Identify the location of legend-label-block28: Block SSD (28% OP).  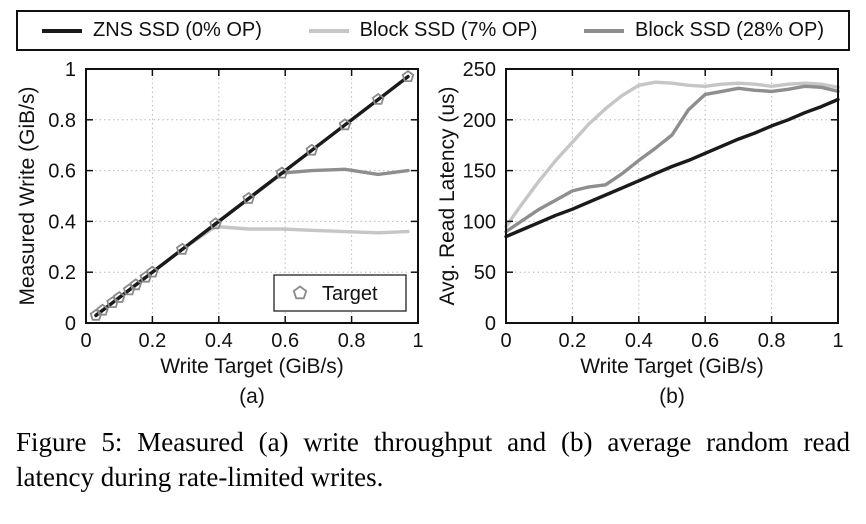
(729, 30).